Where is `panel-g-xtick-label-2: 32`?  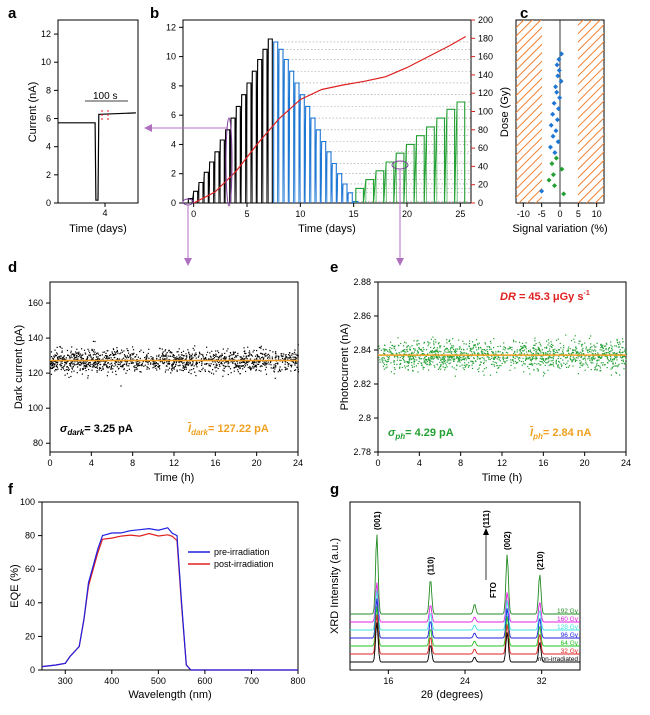 panel-g-xtick-label-2: 32 is located at coordinates (542, 681).